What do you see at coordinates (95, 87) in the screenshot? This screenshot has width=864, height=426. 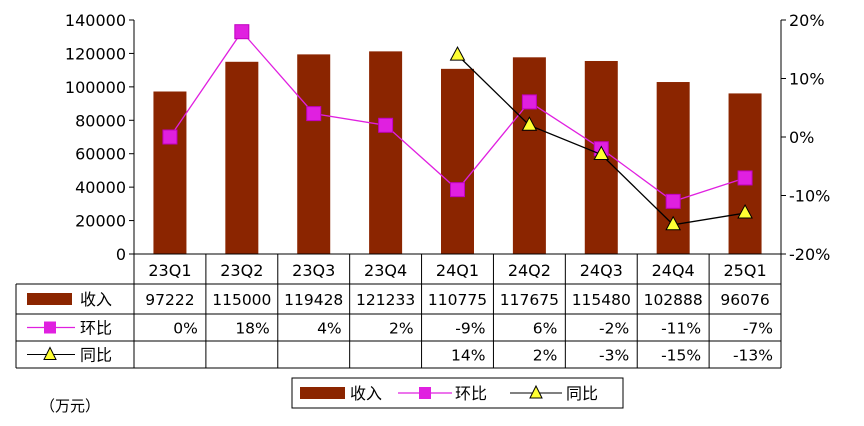 I see `left-tick-label: 100000` at bounding box center [95, 87].